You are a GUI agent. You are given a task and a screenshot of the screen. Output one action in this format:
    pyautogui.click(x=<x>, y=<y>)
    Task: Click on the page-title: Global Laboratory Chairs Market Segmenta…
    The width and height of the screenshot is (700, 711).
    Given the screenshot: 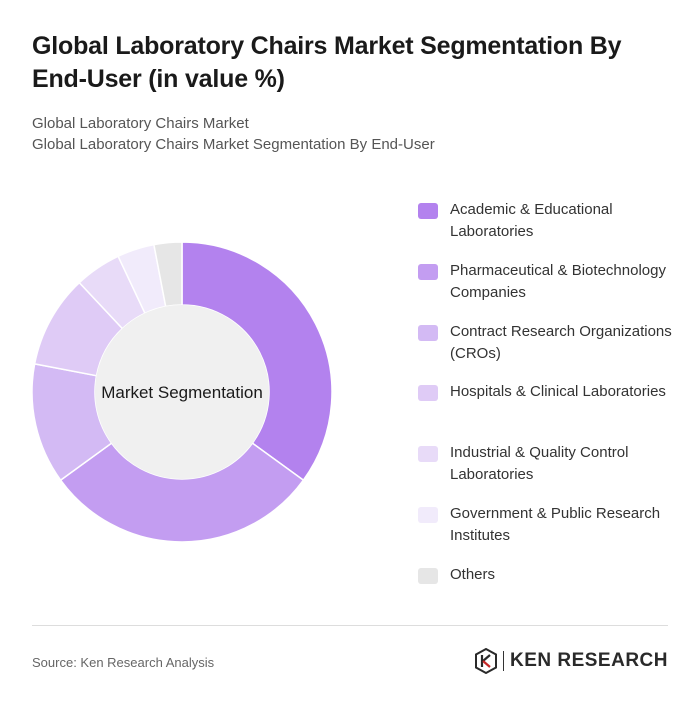 What is the action you would take?
    pyautogui.click(x=327, y=62)
    